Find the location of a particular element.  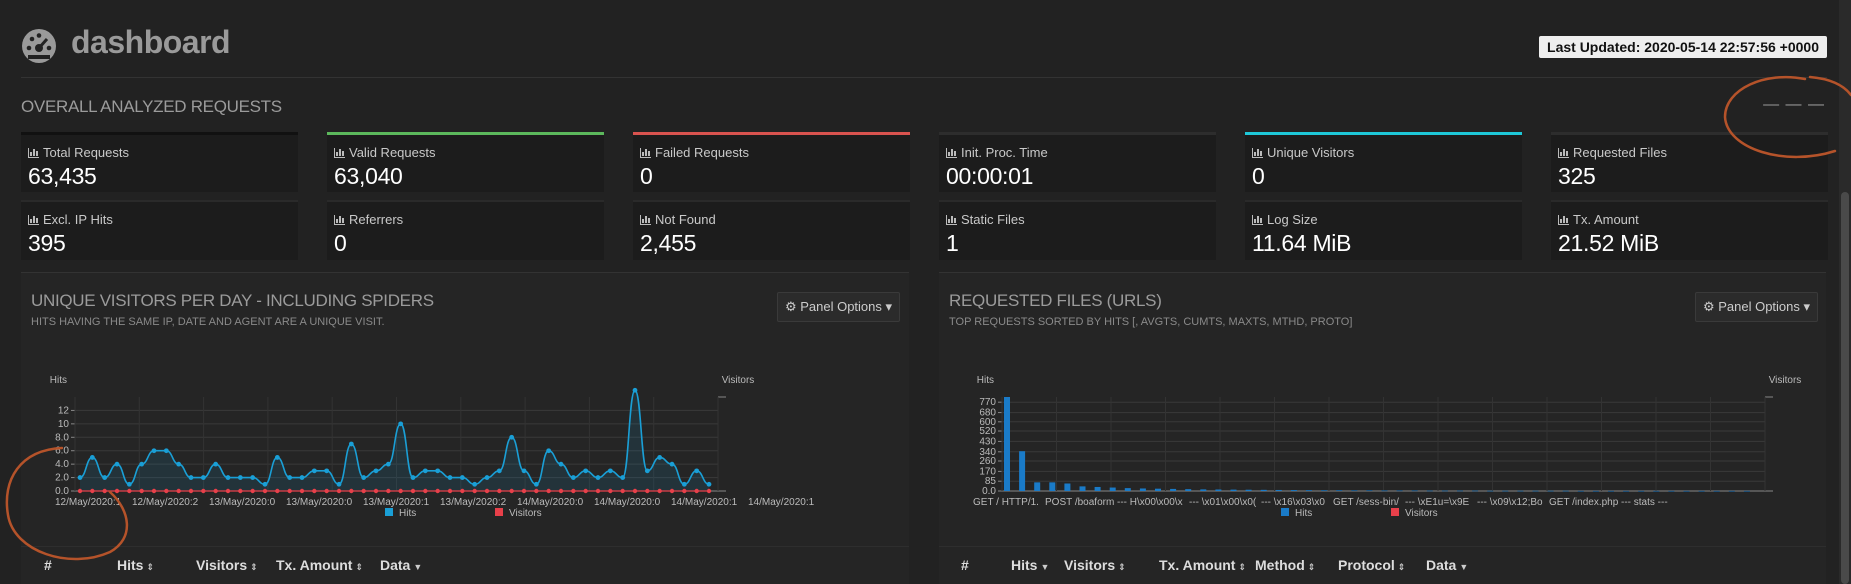

page-scrollbar is located at coordinates (1845, 292).